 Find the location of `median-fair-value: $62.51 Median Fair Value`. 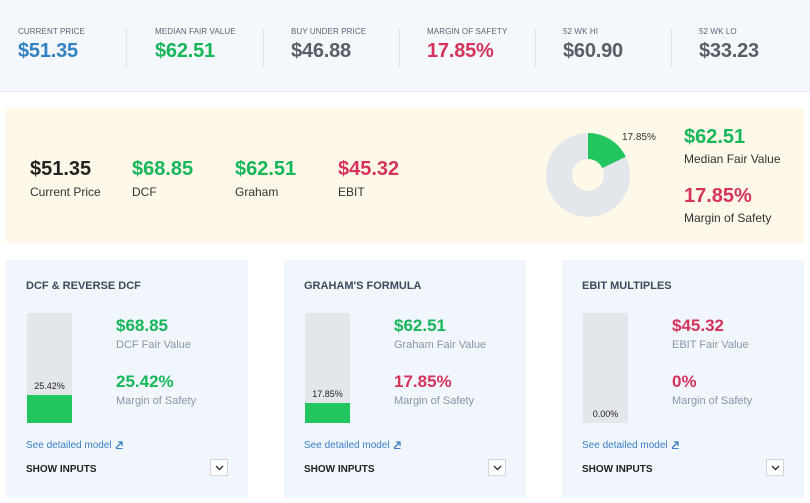

median-fair-value: $62.51 Median Fair Value is located at coordinates (732, 146).